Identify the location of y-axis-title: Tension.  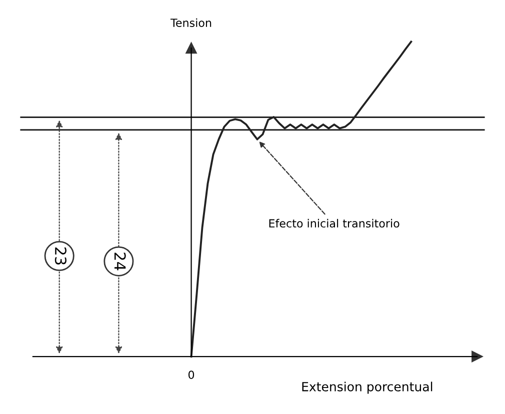
(191, 22).